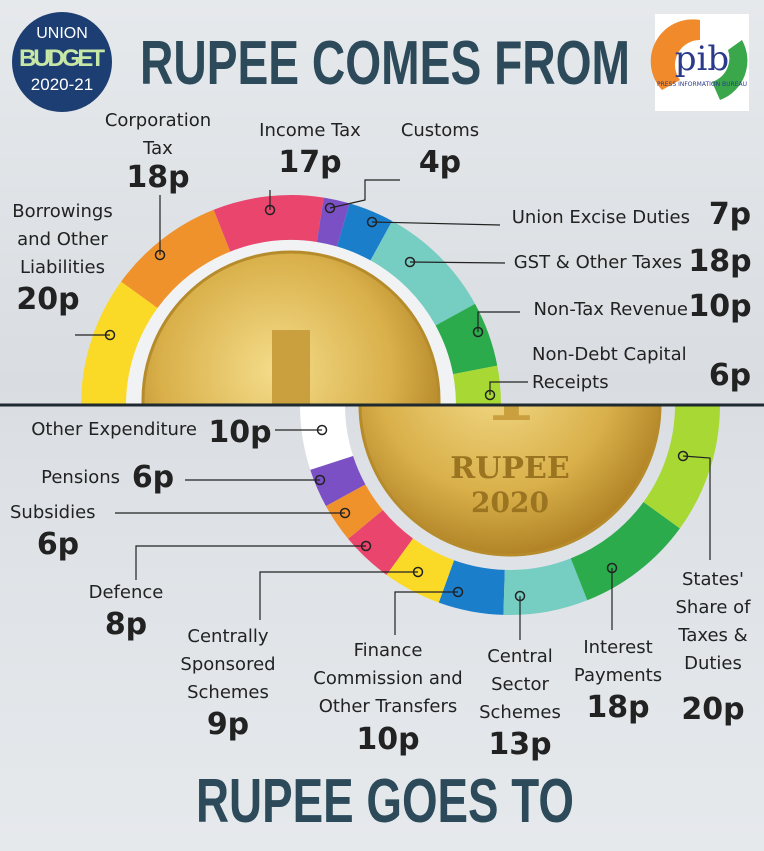 The image size is (764, 851). Describe the element at coordinates (510, 392) in the screenshot. I see `coin-text: 1` at that location.